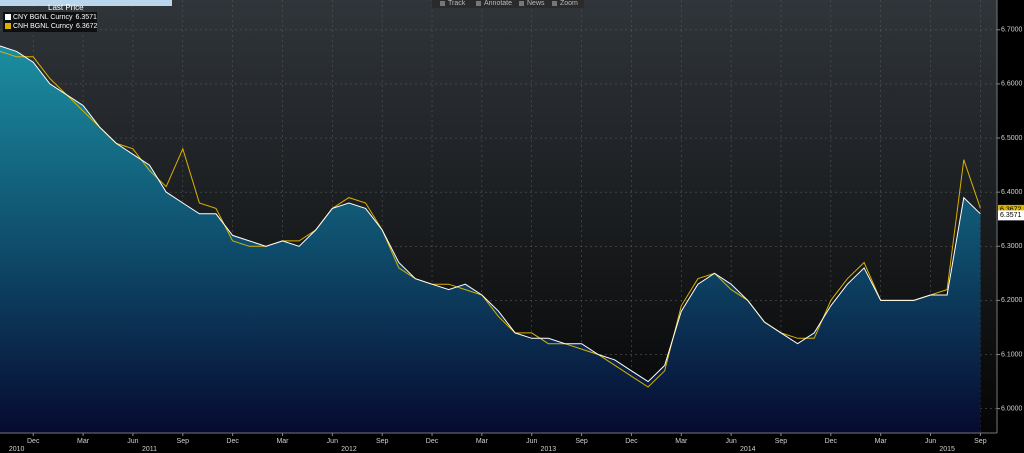 The height and width of the screenshot is (453, 1024). What do you see at coordinates (86, 3) in the screenshot?
I see `header-bar` at bounding box center [86, 3].